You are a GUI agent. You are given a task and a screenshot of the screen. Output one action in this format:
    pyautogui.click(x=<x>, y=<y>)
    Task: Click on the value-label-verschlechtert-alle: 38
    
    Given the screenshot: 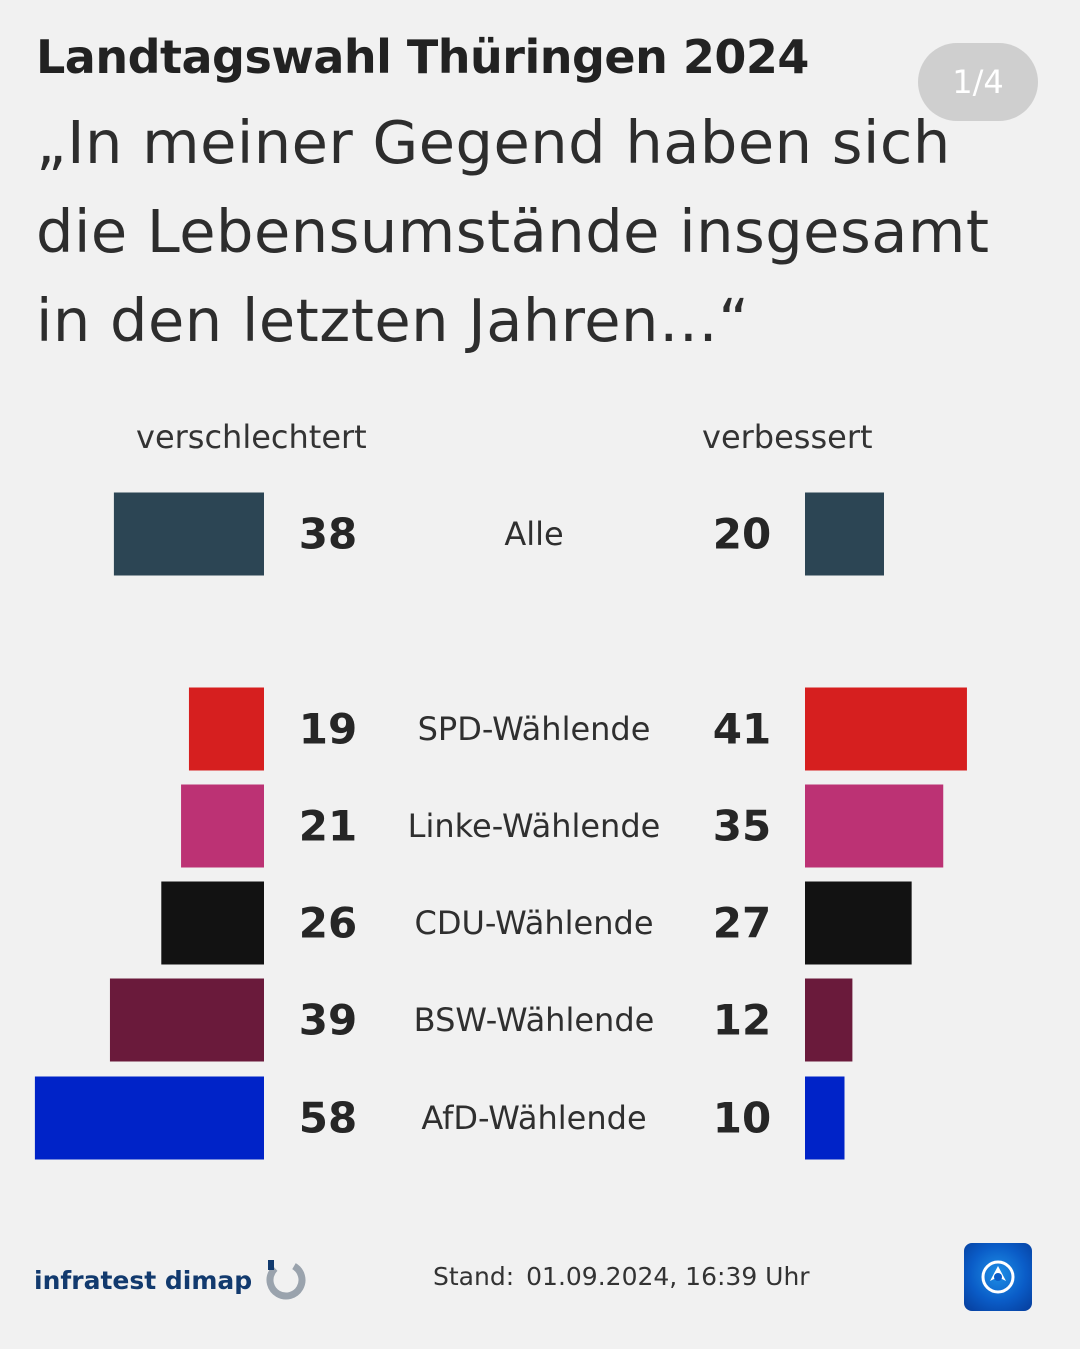 What is the action you would take?
    pyautogui.click(x=328, y=534)
    